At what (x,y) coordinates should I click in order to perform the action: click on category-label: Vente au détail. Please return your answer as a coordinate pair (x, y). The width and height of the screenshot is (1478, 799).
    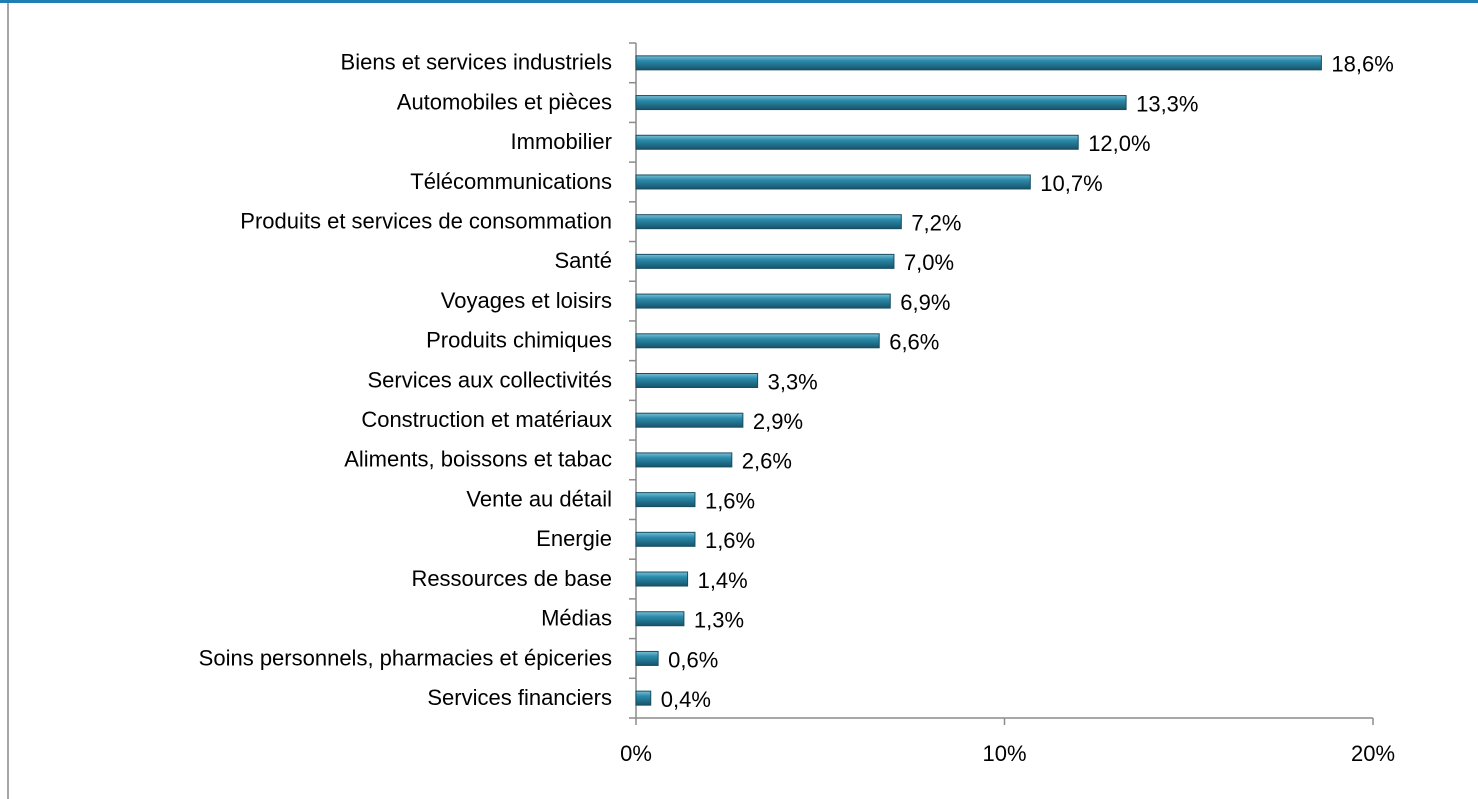
    Looking at the image, I should click on (539, 498).